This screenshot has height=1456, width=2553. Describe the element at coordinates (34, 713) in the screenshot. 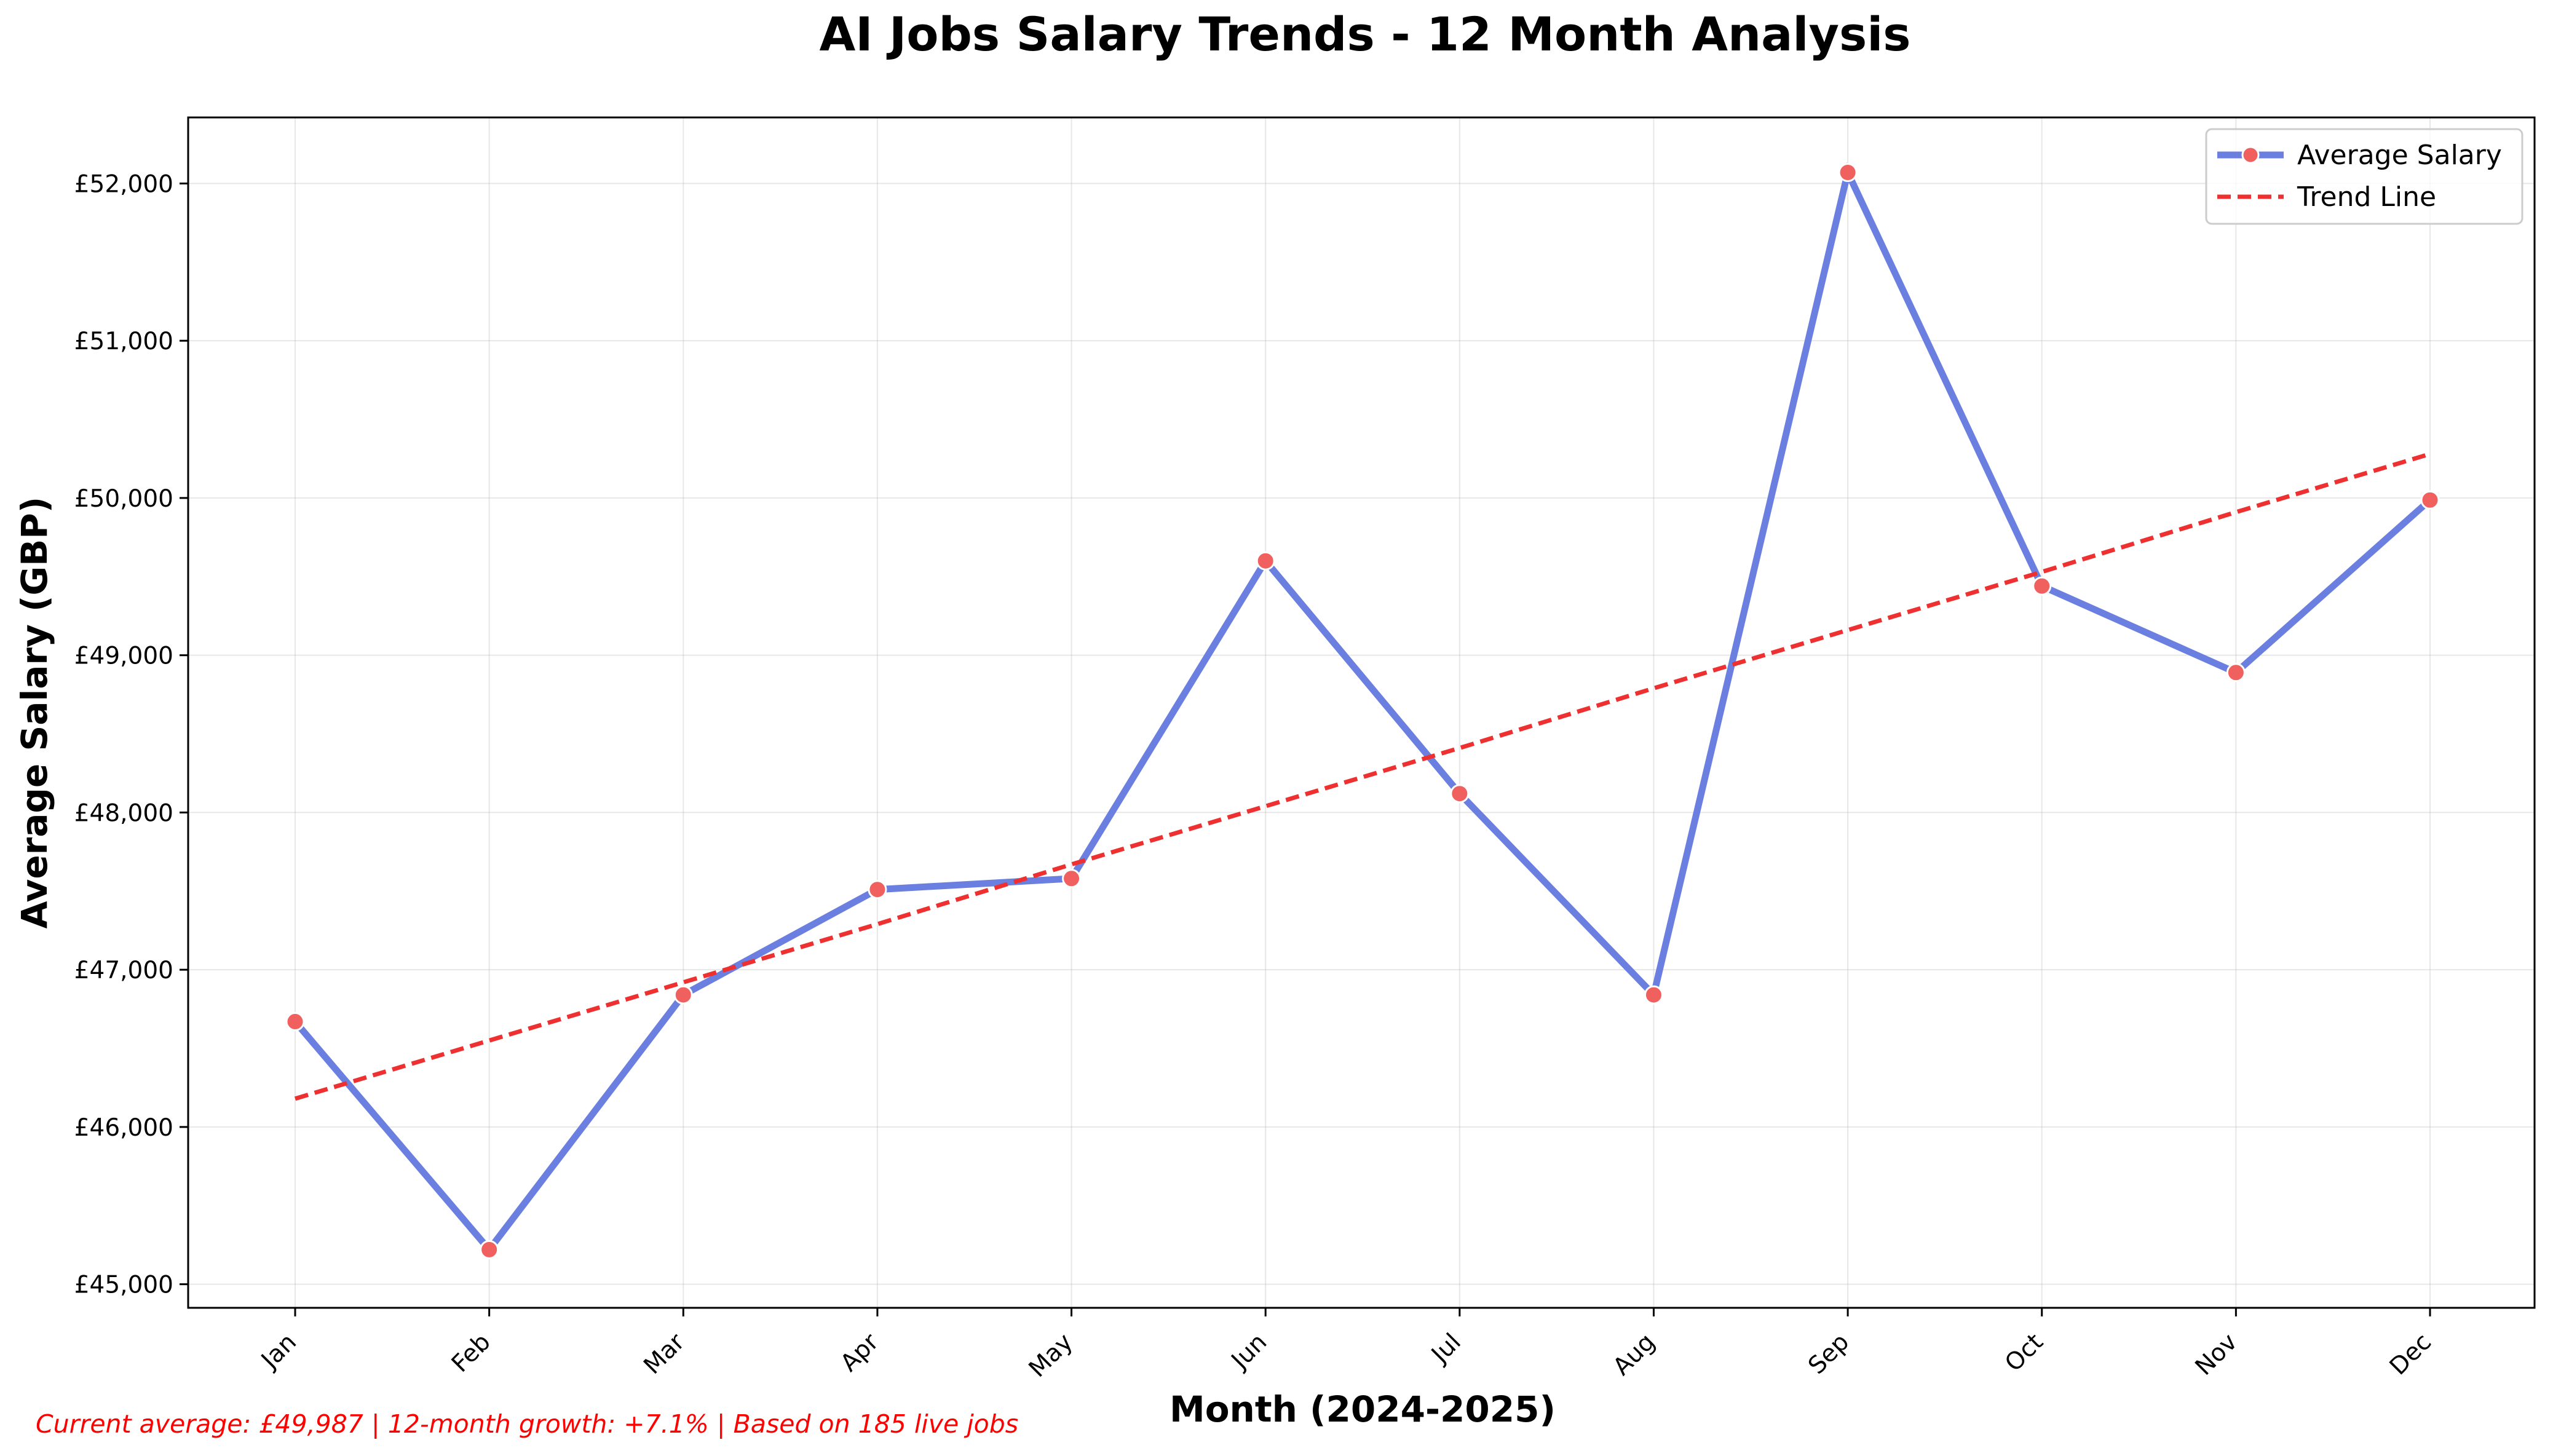

I see `y-axis-label: Average Salary (GBP)` at that location.